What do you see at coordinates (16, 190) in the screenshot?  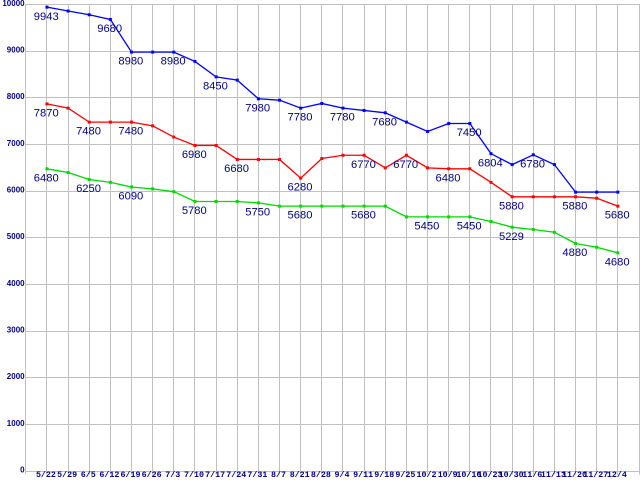 I see `svg-text: 6000` at bounding box center [16, 190].